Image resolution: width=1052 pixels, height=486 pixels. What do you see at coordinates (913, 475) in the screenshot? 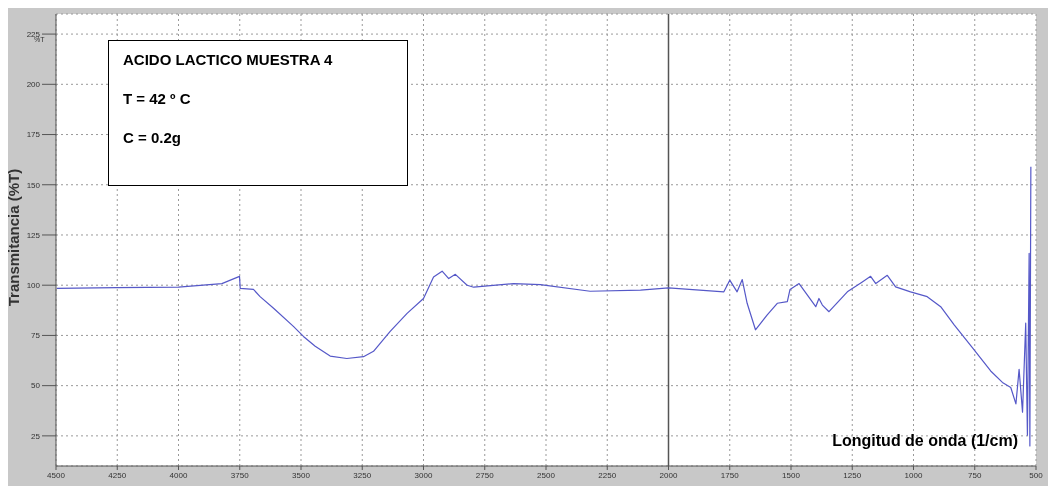
I see `x-tick-label: 1000` at bounding box center [913, 475].